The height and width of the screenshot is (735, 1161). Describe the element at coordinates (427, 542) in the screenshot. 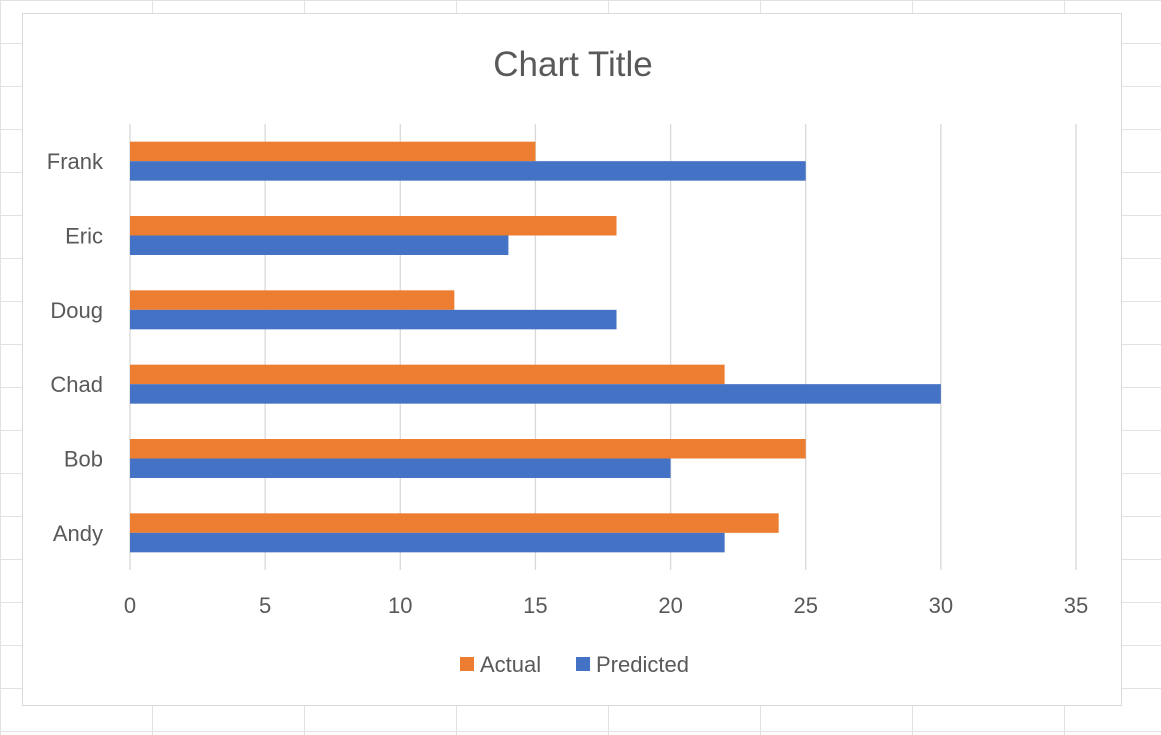

I see `bar-predicted-andy` at that location.